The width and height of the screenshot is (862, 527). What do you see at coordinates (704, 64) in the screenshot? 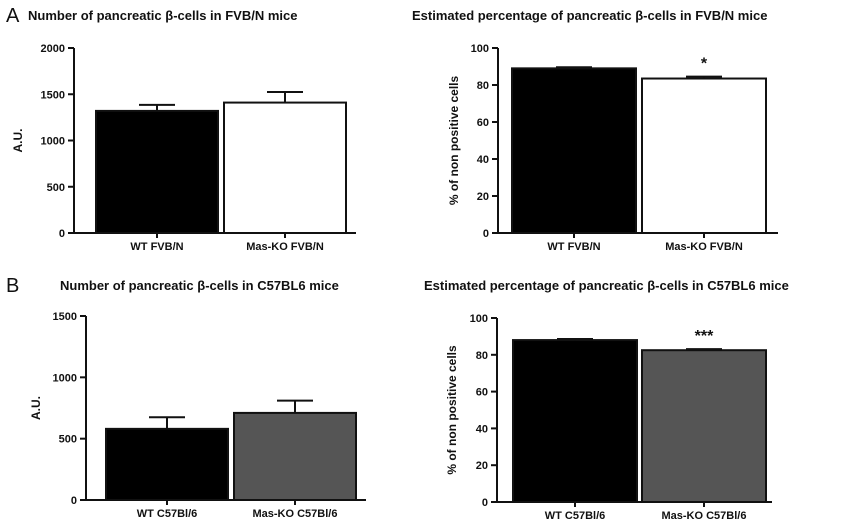
I see `significance-marker: *` at bounding box center [704, 64].